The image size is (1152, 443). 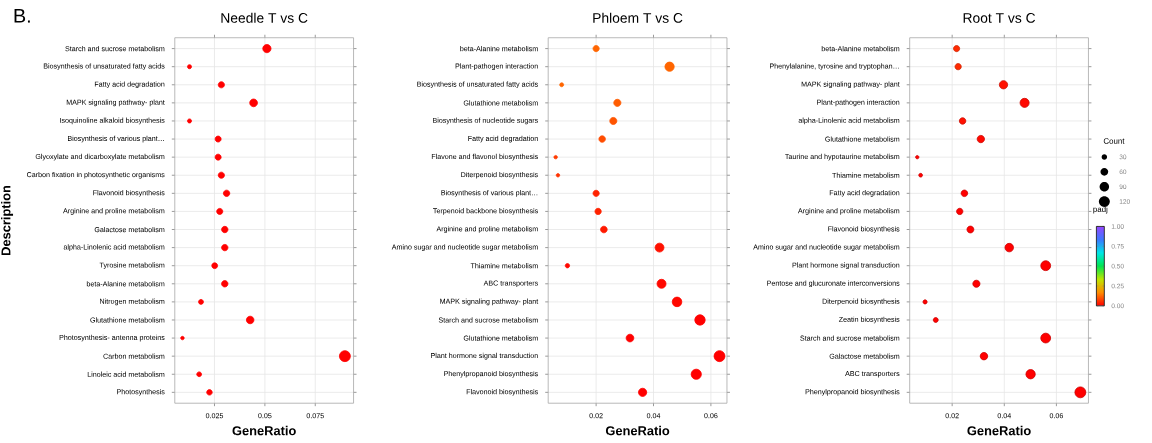 I want to click on chart-title: Needle T vs C, so click(x=264, y=17).